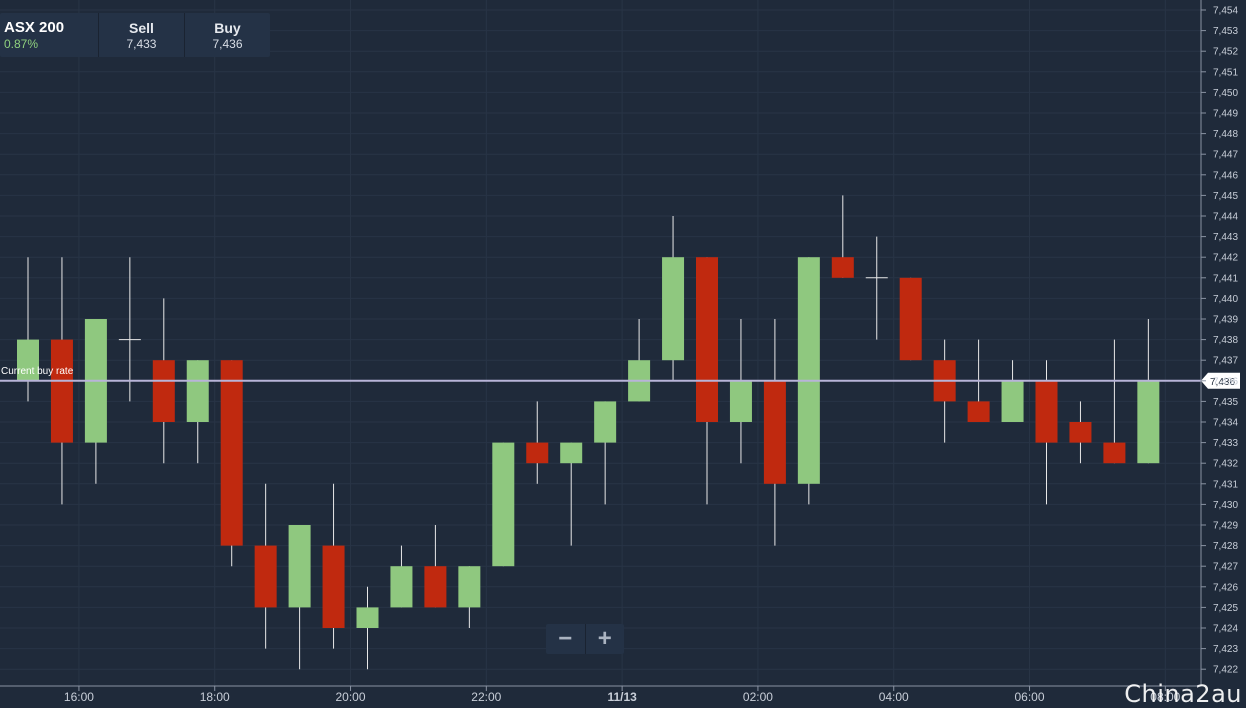 The image size is (1246, 708). Describe the element at coordinates (1225, 320) in the screenshot. I see `y-tick-label: 7,439` at that location.